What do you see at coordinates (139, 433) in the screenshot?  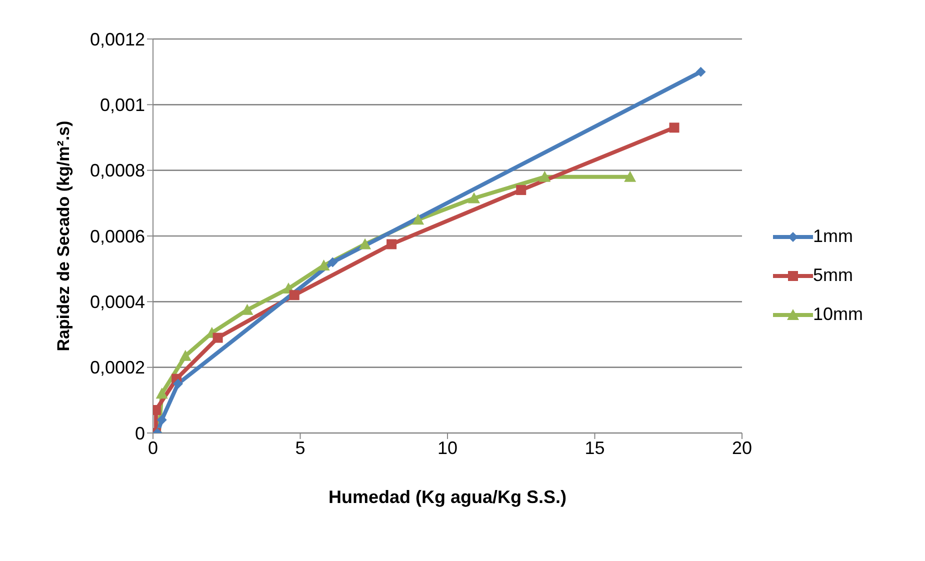 I see `y-tick-label: 0` at bounding box center [139, 433].